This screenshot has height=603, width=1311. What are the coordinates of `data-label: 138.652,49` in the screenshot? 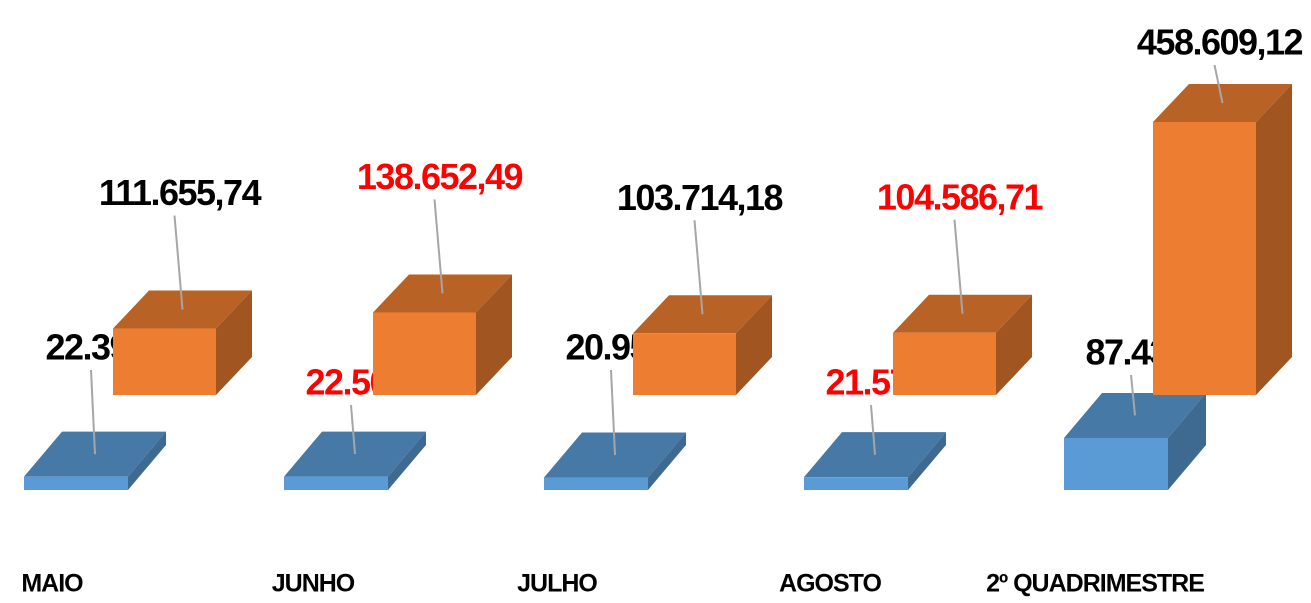 It's located at (440, 176).